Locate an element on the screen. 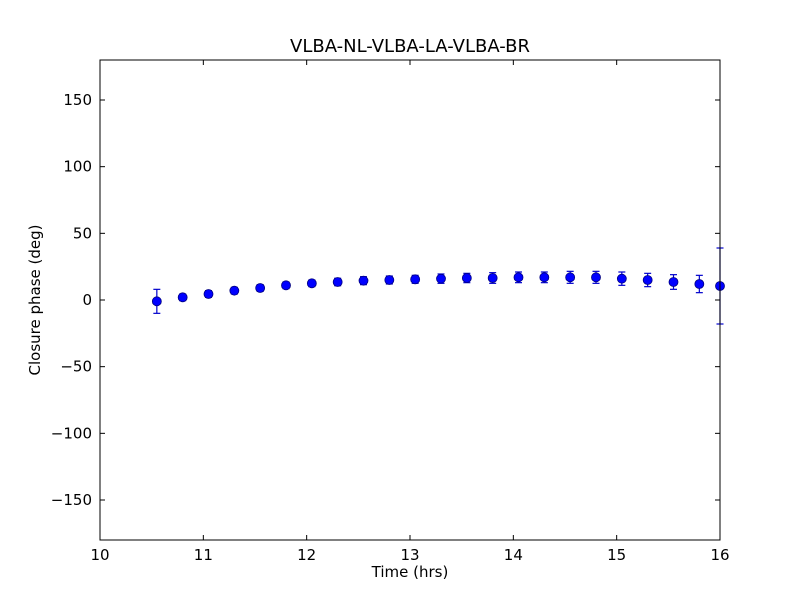 This screenshot has height=600, width=800. y-tick-label: −150 is located at coordinates (71, 500).